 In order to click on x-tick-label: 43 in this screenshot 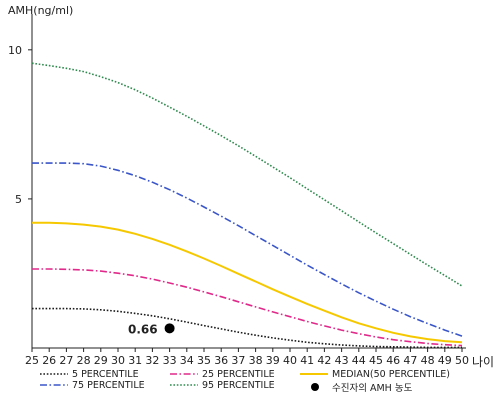, I will do `click(342, 360)`.